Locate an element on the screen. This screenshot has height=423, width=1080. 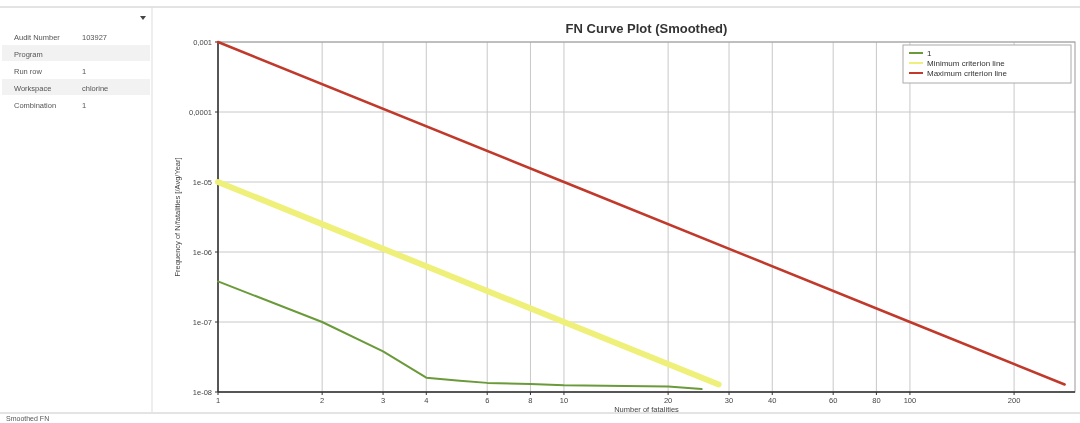
legend-label: Minimum criterion line is located at coordinates (966, 63).